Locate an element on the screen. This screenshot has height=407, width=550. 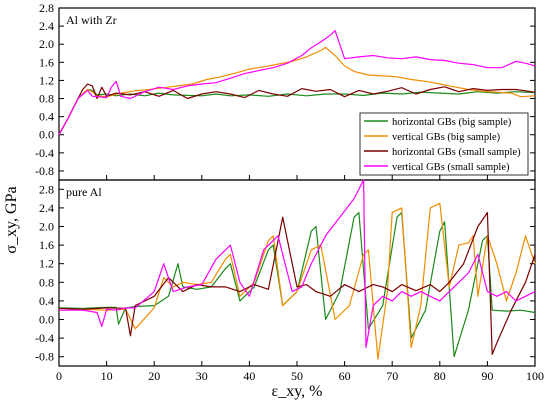
x-tick-label: 90 is located at coordinates (487, 376).